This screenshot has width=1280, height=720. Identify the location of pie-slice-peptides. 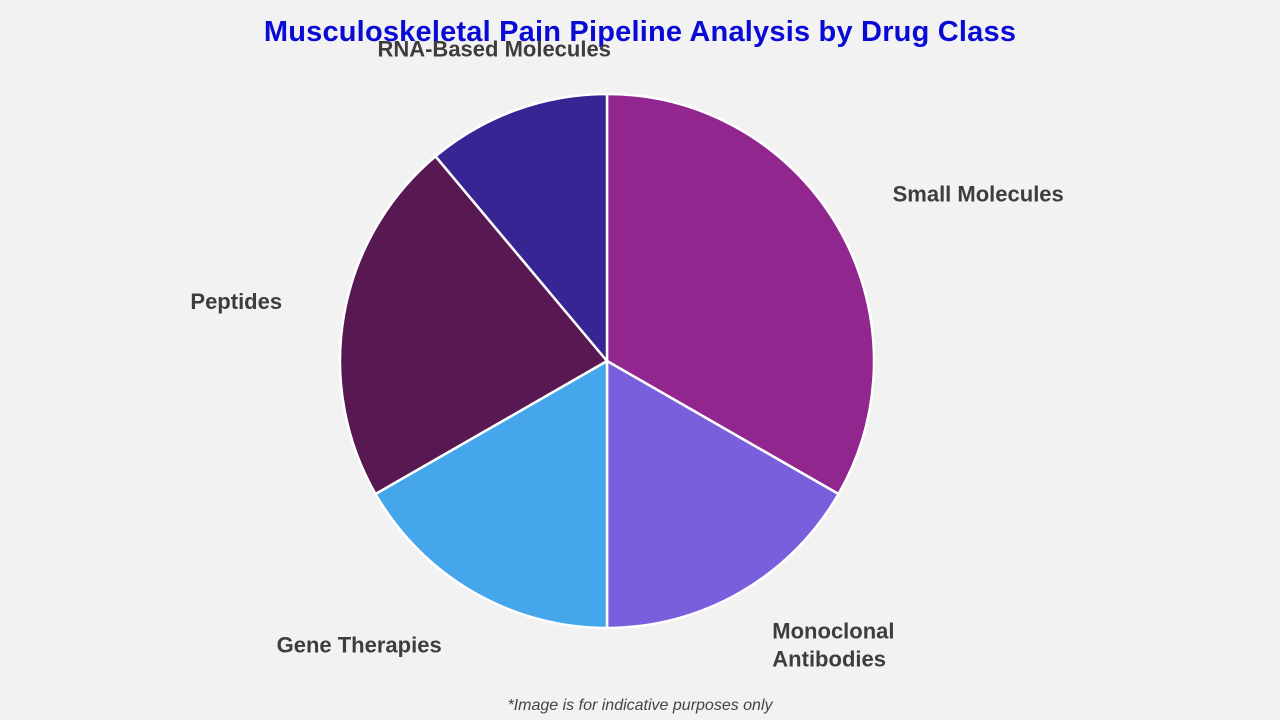
(473, 325).